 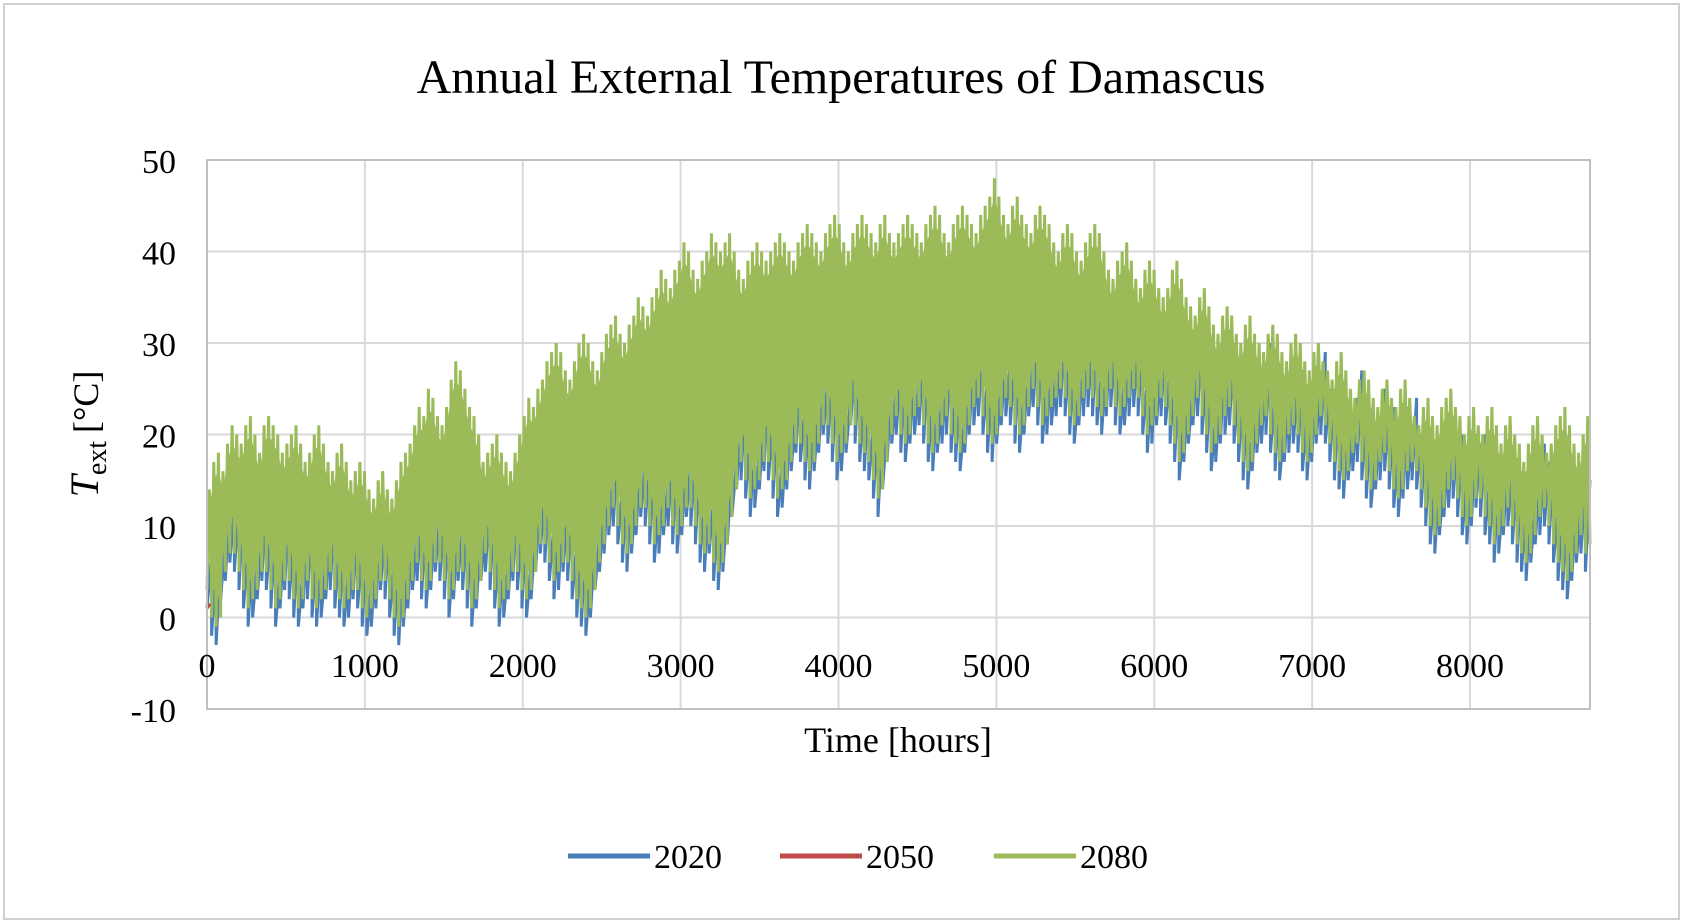 What do you see at coordinates (839, 666) in the screenshot?
I see `x-tick-label: 4000` at bounding box center [839, 666].